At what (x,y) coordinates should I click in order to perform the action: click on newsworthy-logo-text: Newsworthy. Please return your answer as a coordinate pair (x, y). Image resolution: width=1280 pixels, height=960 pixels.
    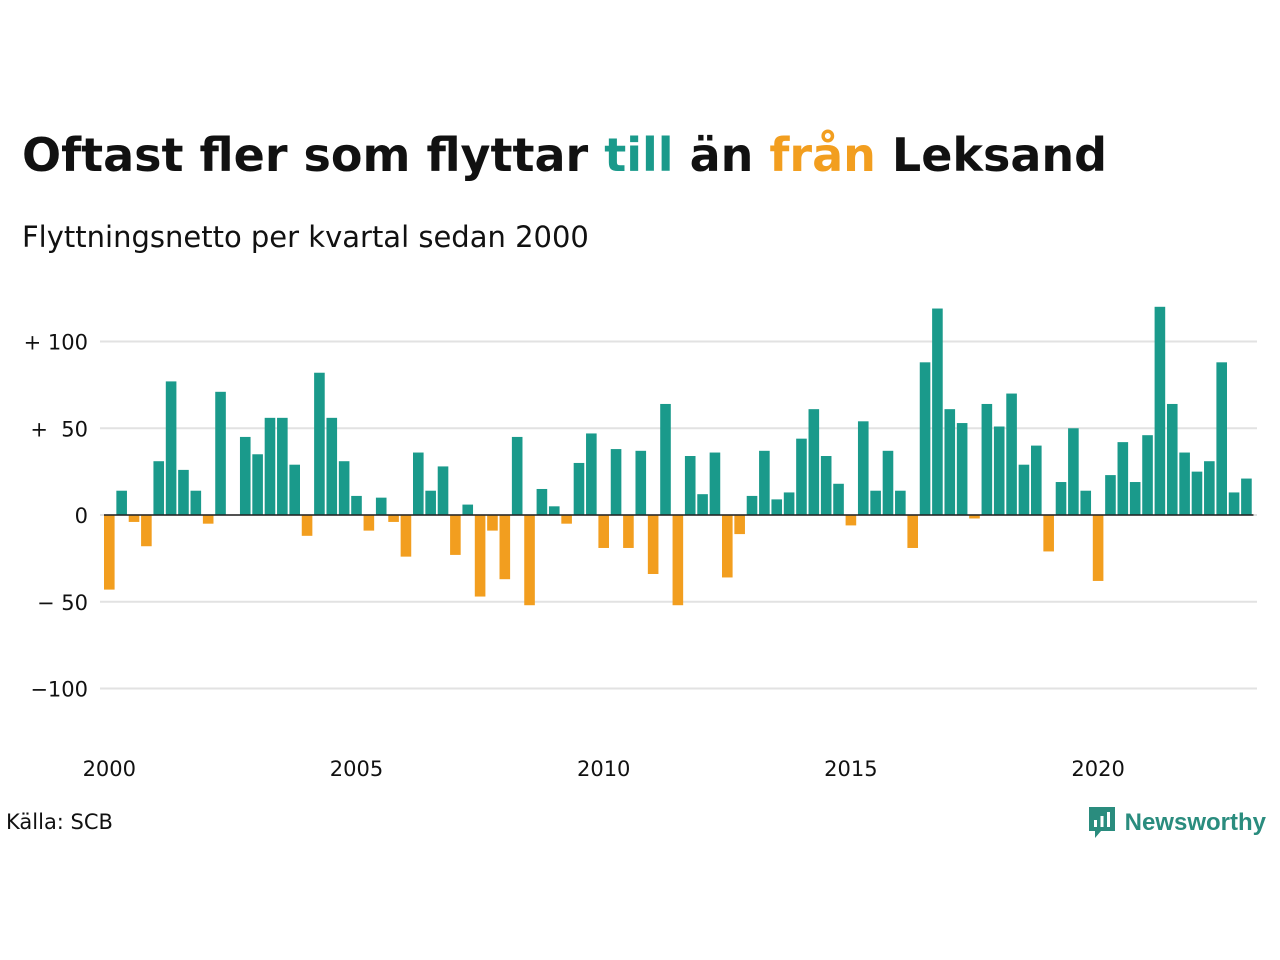
    Looking at the image, I should click on (1195, 822).